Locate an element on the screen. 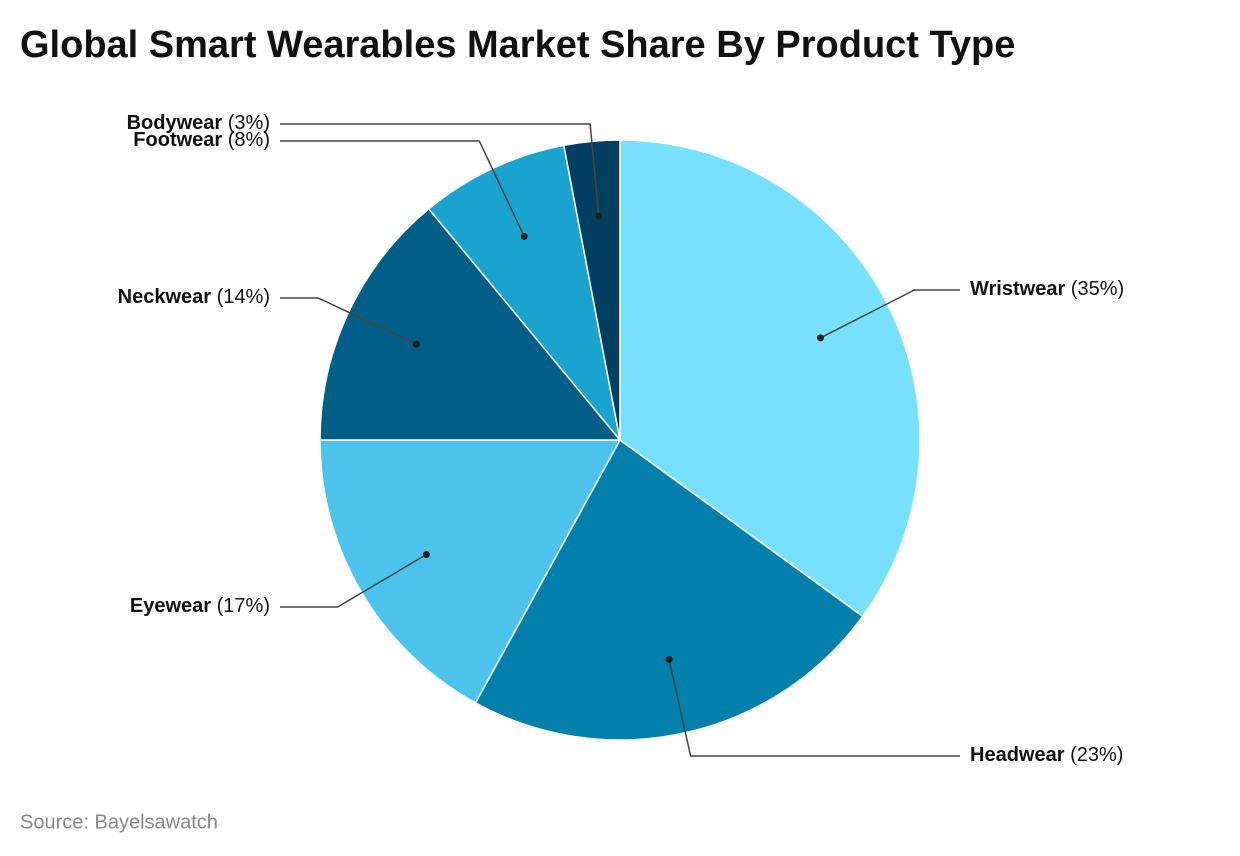 The image size is (1240, 856). label-name: Headwear is located at coordinates (1017, 755).